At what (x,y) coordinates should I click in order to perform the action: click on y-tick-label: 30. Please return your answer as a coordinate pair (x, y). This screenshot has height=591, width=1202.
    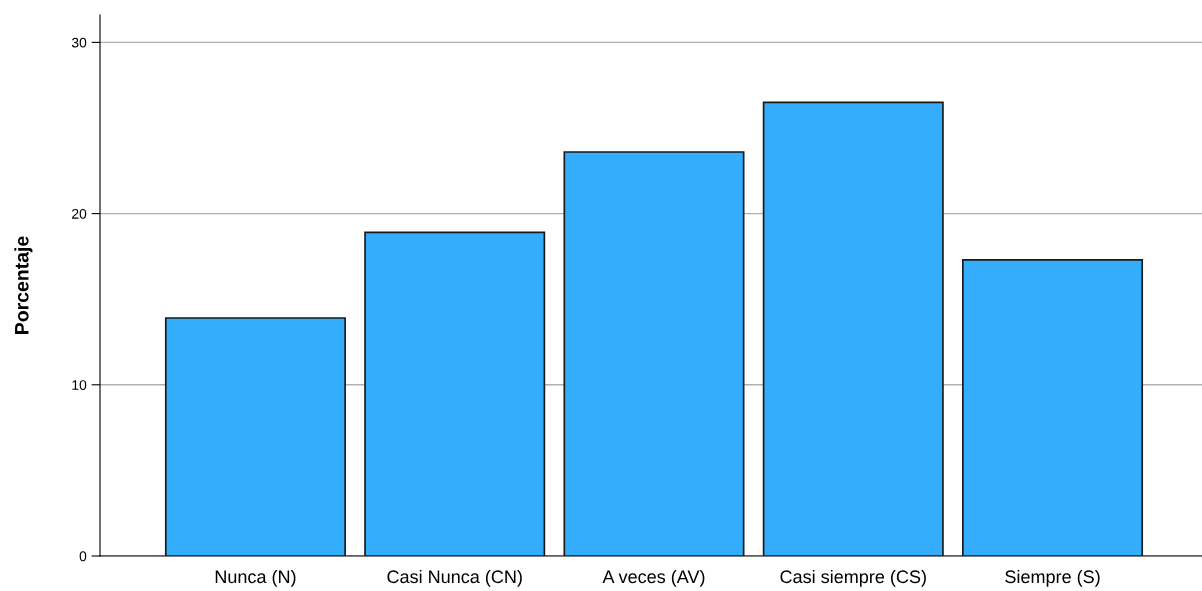
    Looking at the image, I should click on (79, 42).